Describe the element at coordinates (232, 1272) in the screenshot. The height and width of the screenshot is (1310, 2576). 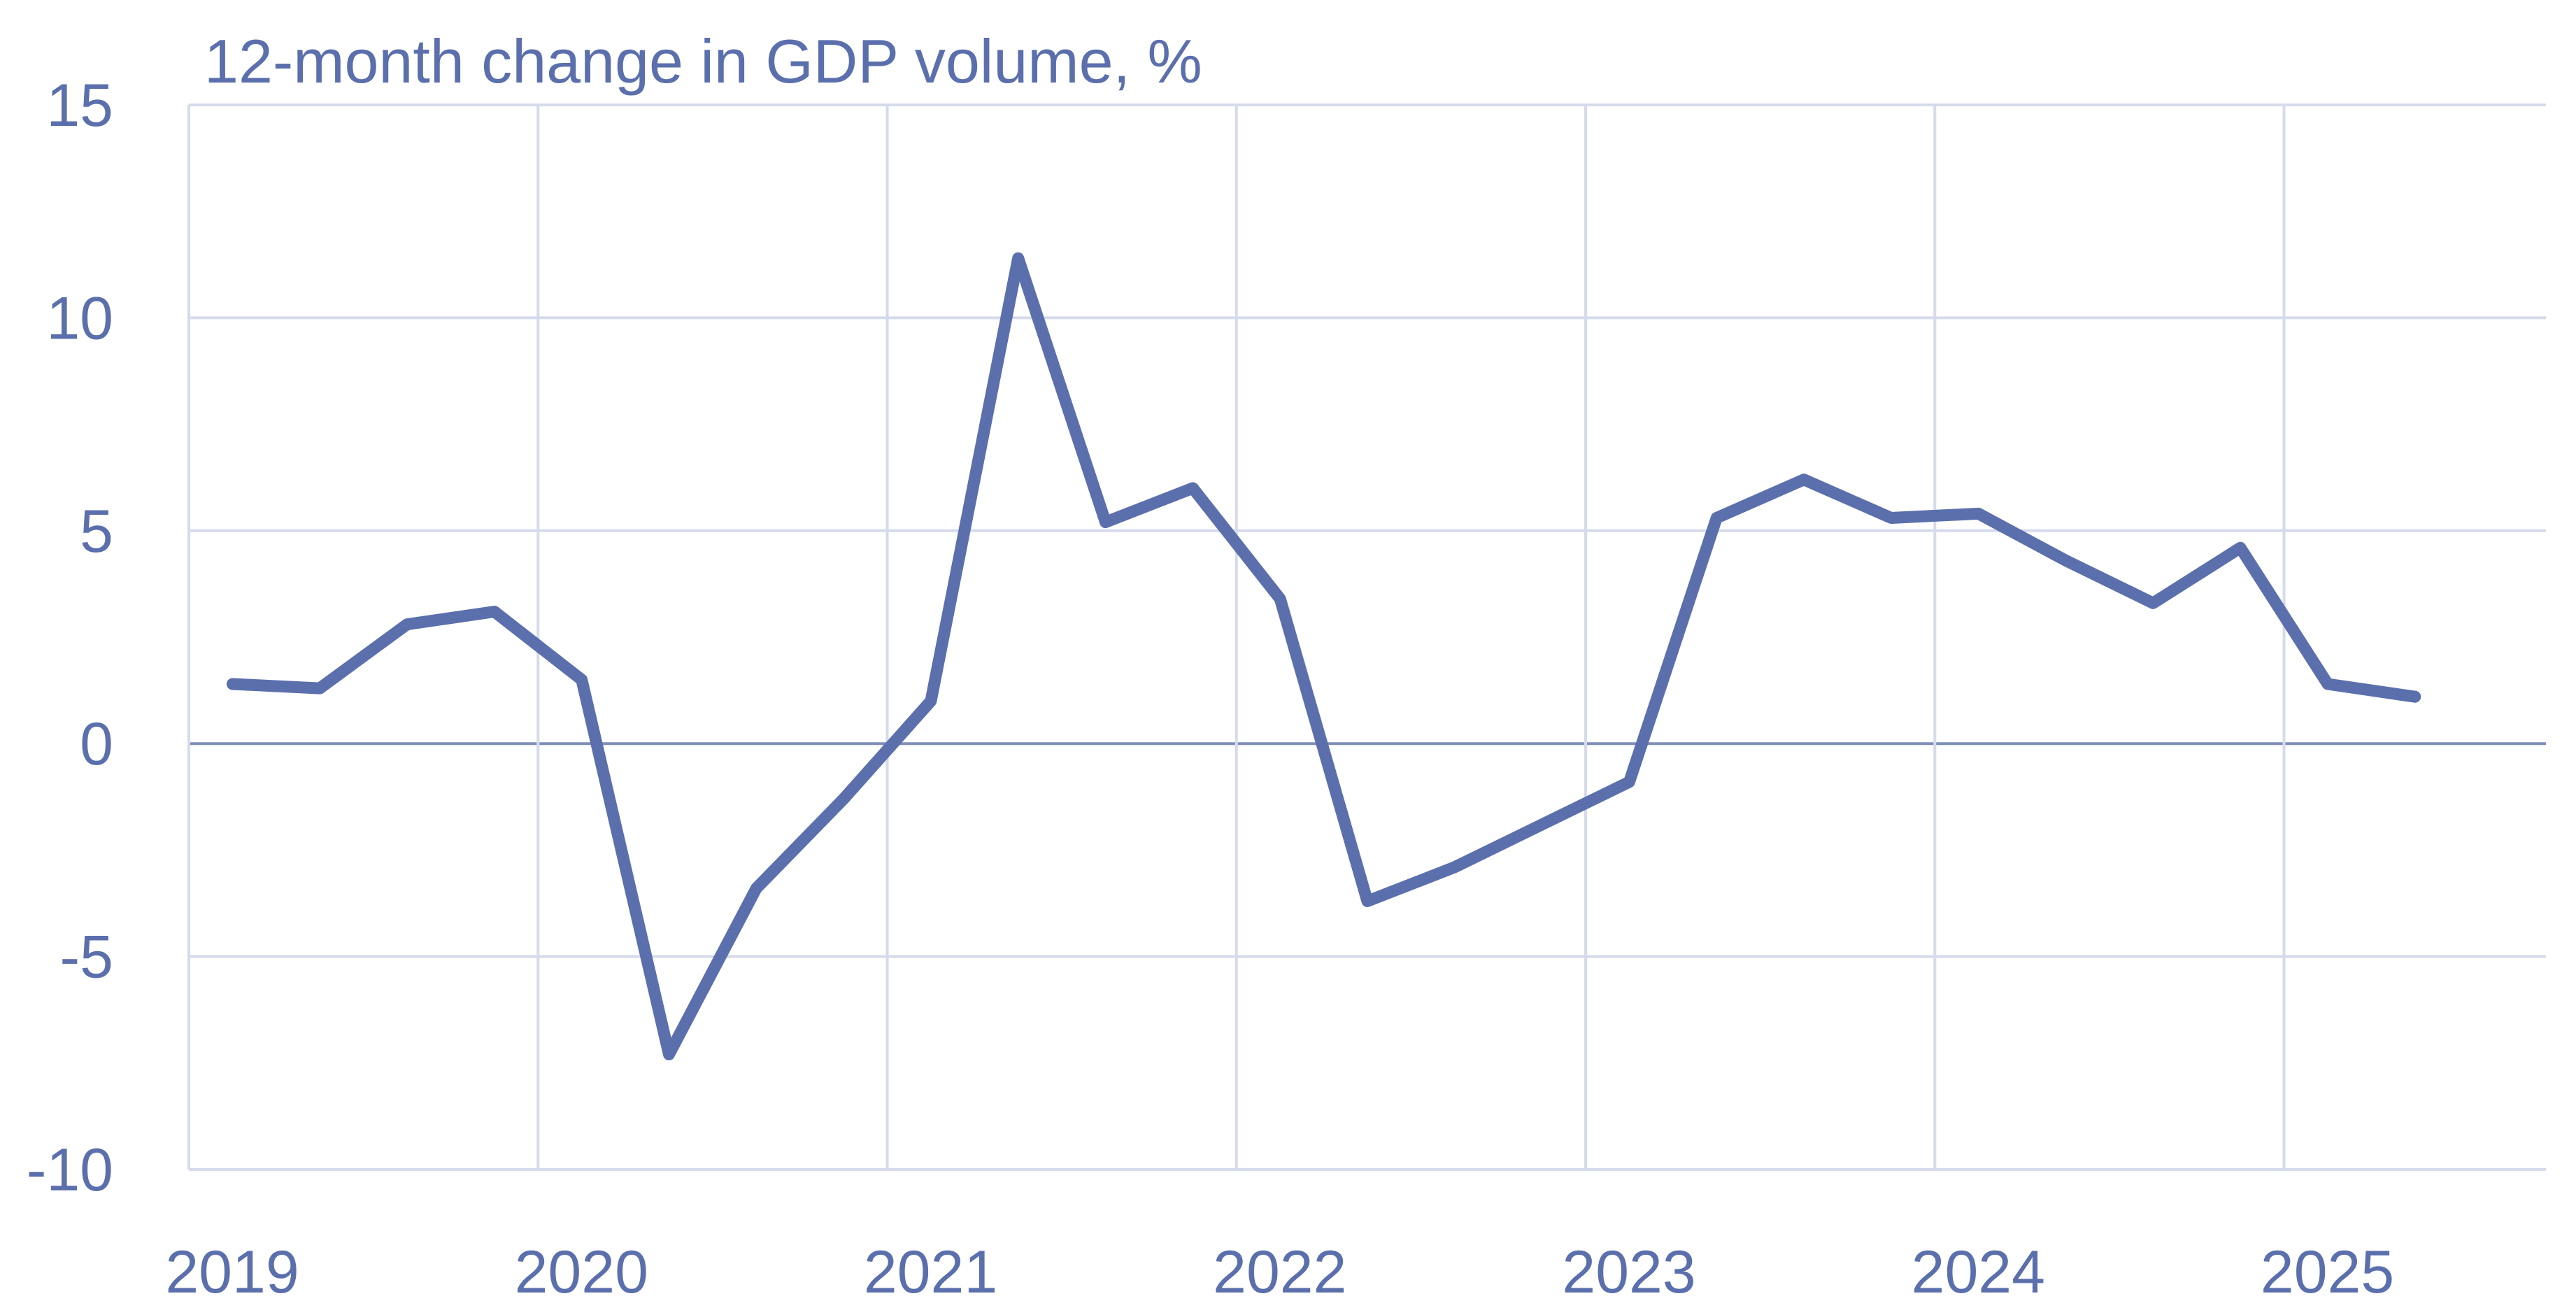
I see `x-tick-label: 2019` at that location.